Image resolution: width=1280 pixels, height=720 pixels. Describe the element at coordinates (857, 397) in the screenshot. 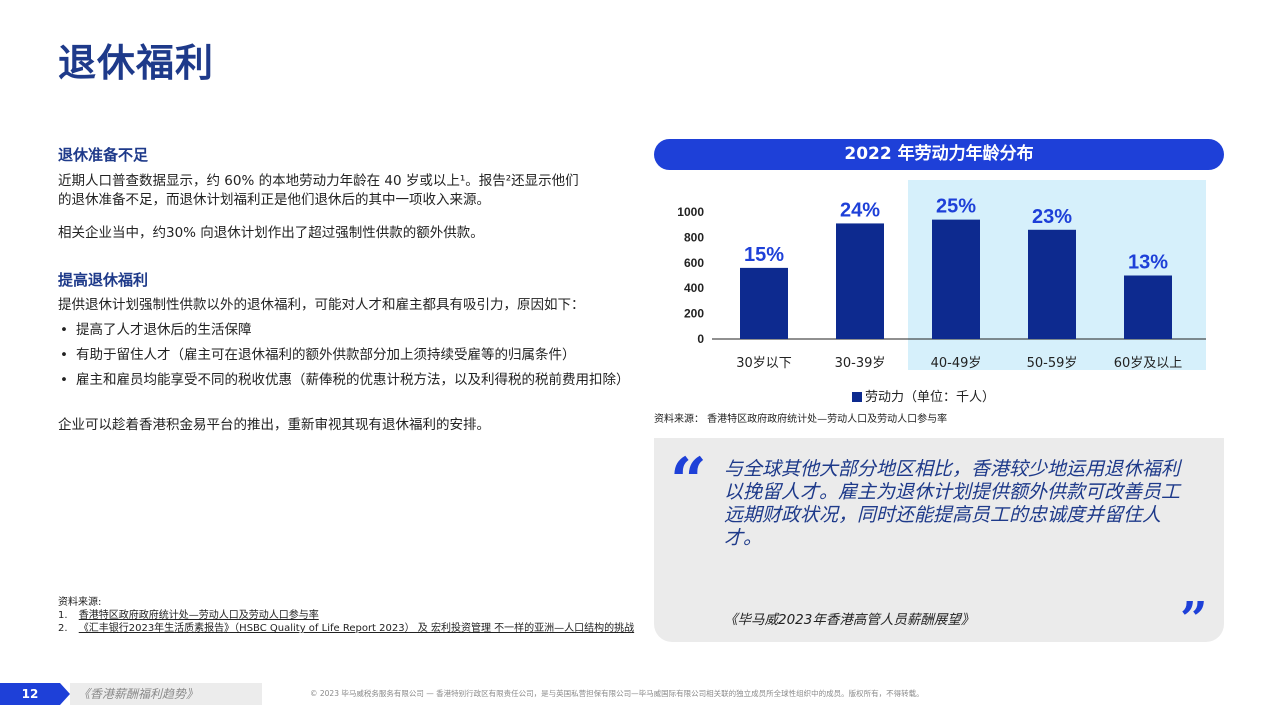

I see `legend-swatch` at that location.